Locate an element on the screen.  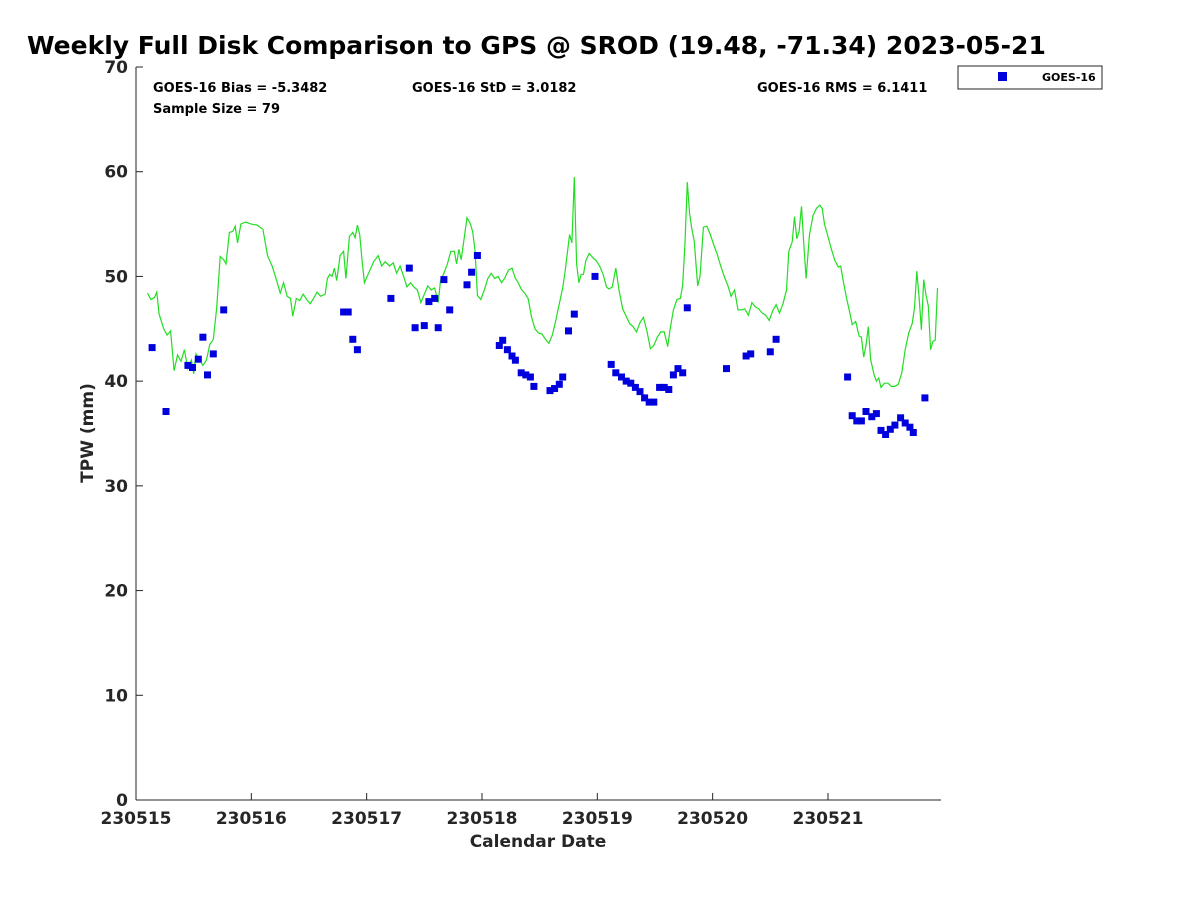
legend: GOES-16 is located at coordinates (1030, 77).